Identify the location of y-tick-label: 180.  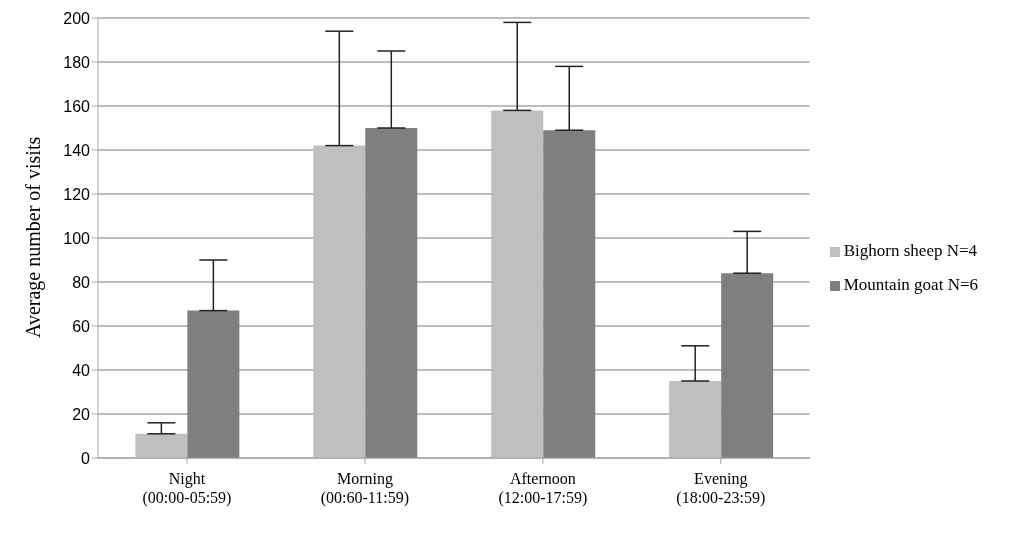
(77, 62).